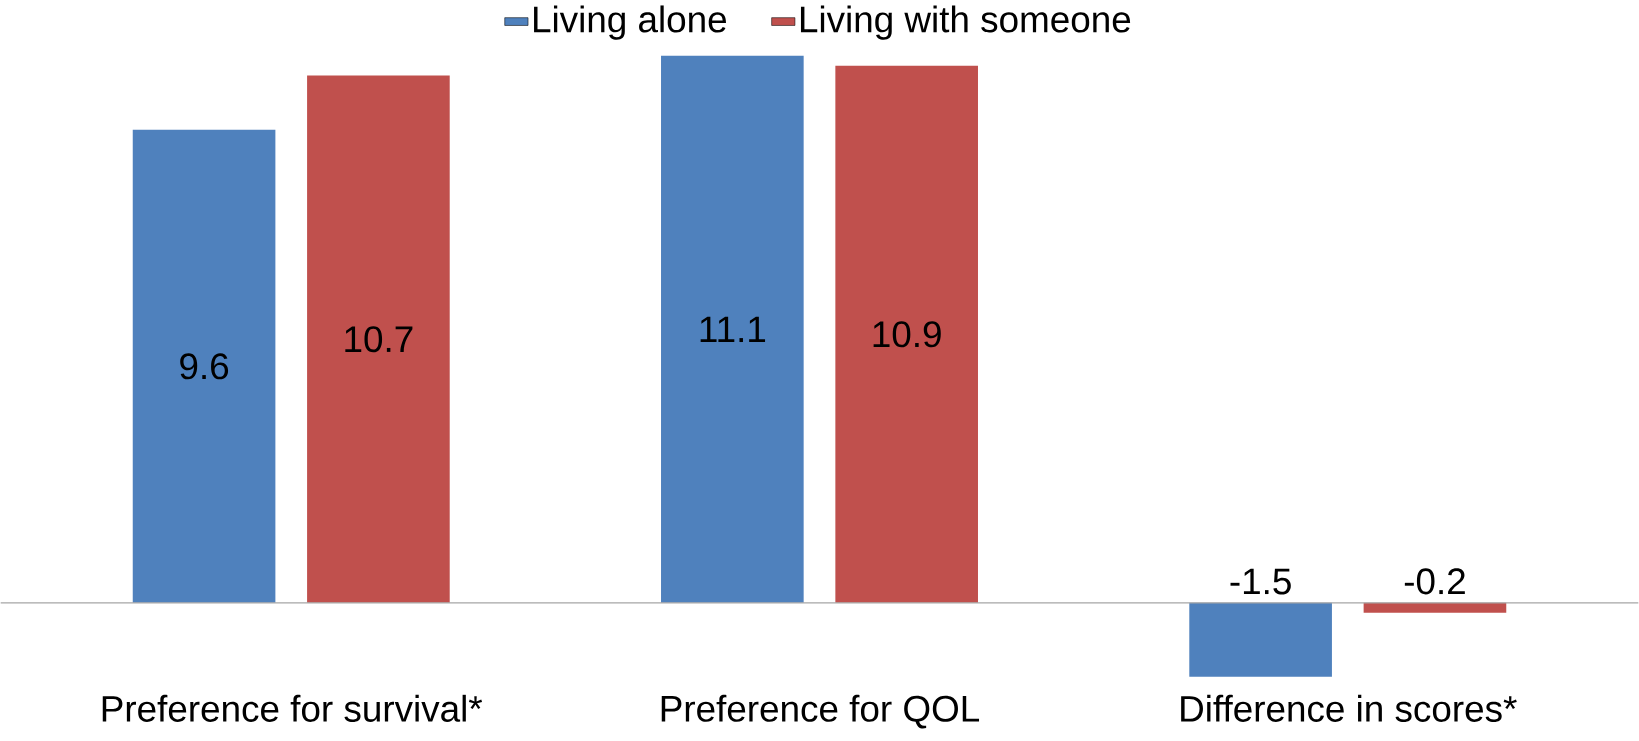  I want to click on data-label: 10.9, so click(907, 334).